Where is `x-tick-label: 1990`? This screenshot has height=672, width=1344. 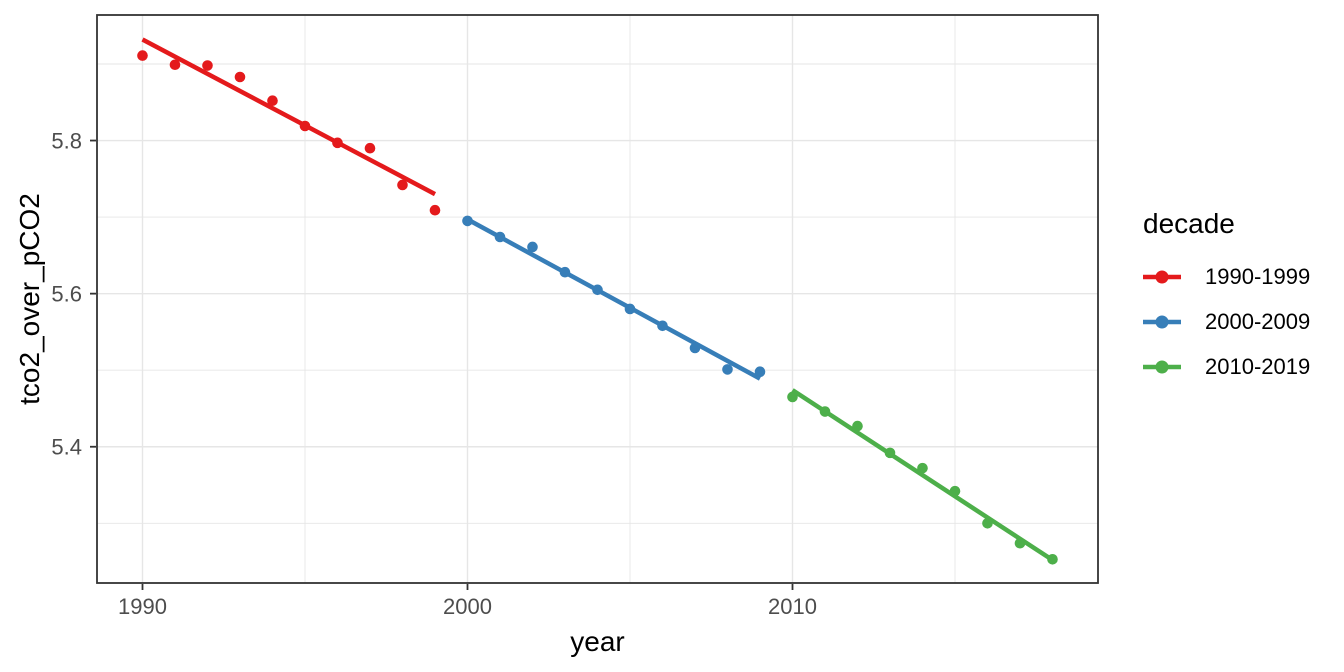
x-tick-label: 1990 is located at coordinates (142, 606).